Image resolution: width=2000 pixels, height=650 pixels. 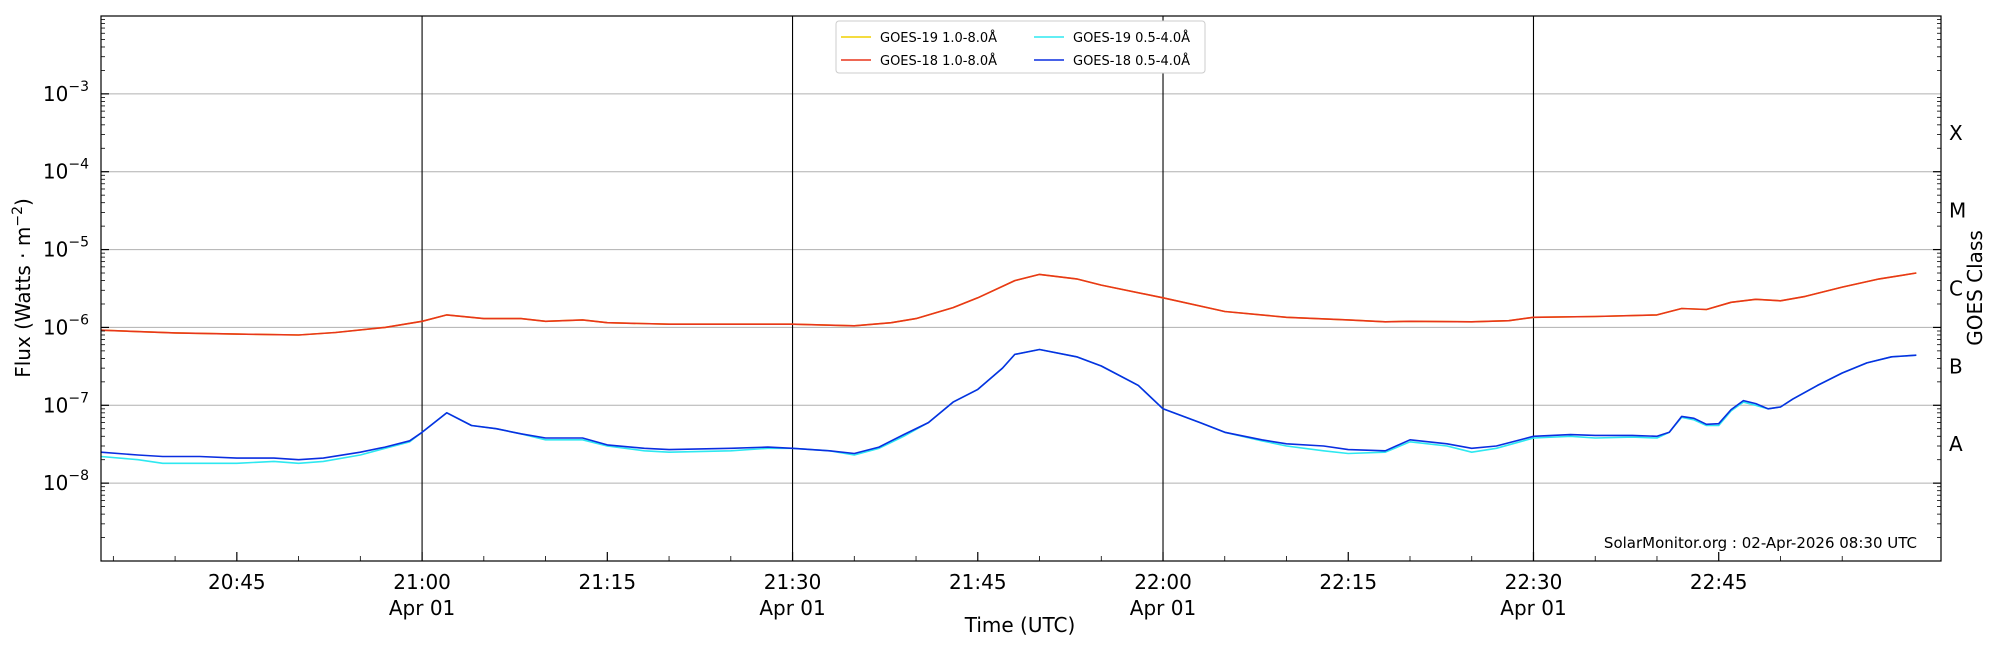 I want to click on y-tick-exponent: −6, so click(x=78, y=320).